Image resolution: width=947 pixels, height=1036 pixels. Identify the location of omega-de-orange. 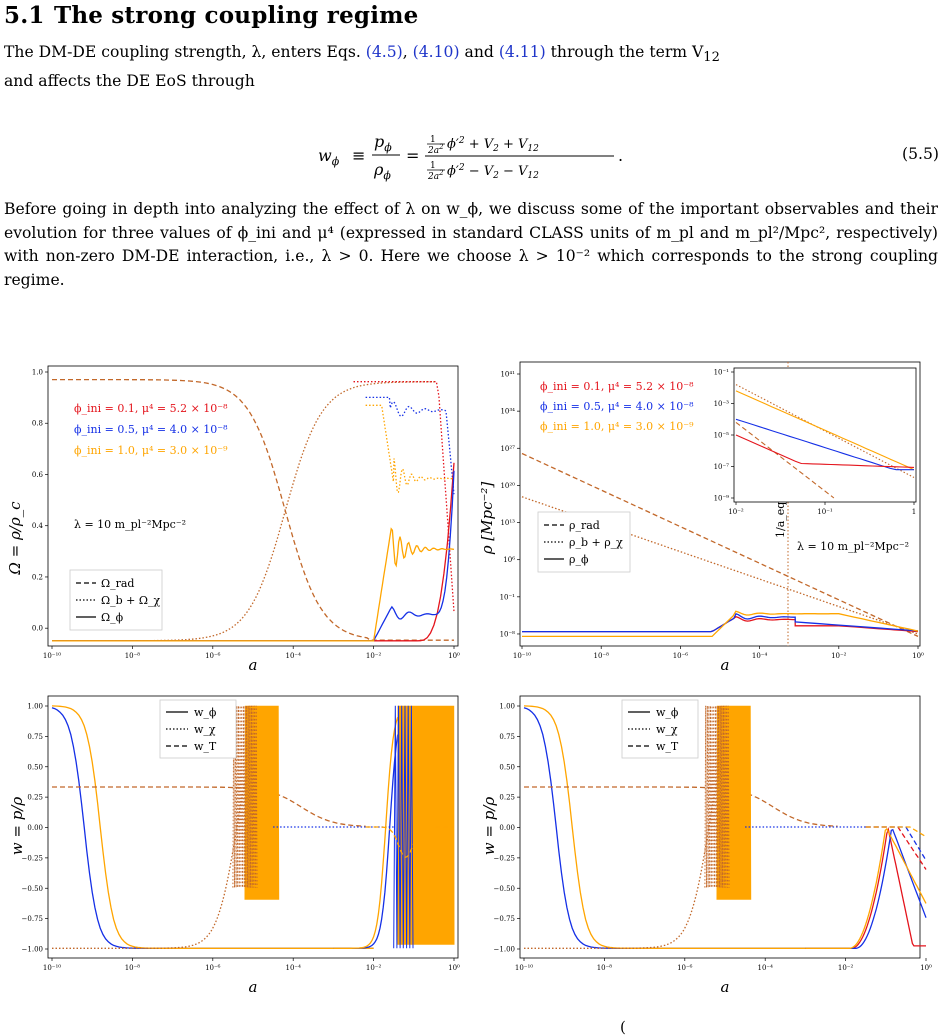
(253, 584).